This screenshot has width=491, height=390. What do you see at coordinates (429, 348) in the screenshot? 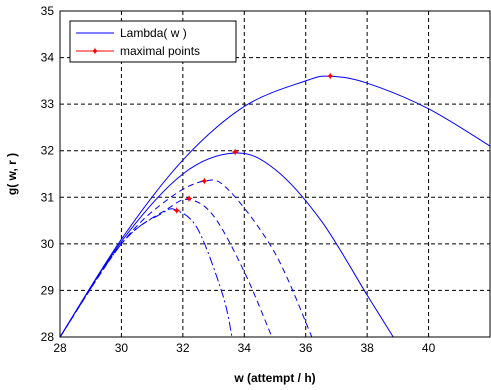
I see `x-tick-label: 40` at bounding box center [429, 348].